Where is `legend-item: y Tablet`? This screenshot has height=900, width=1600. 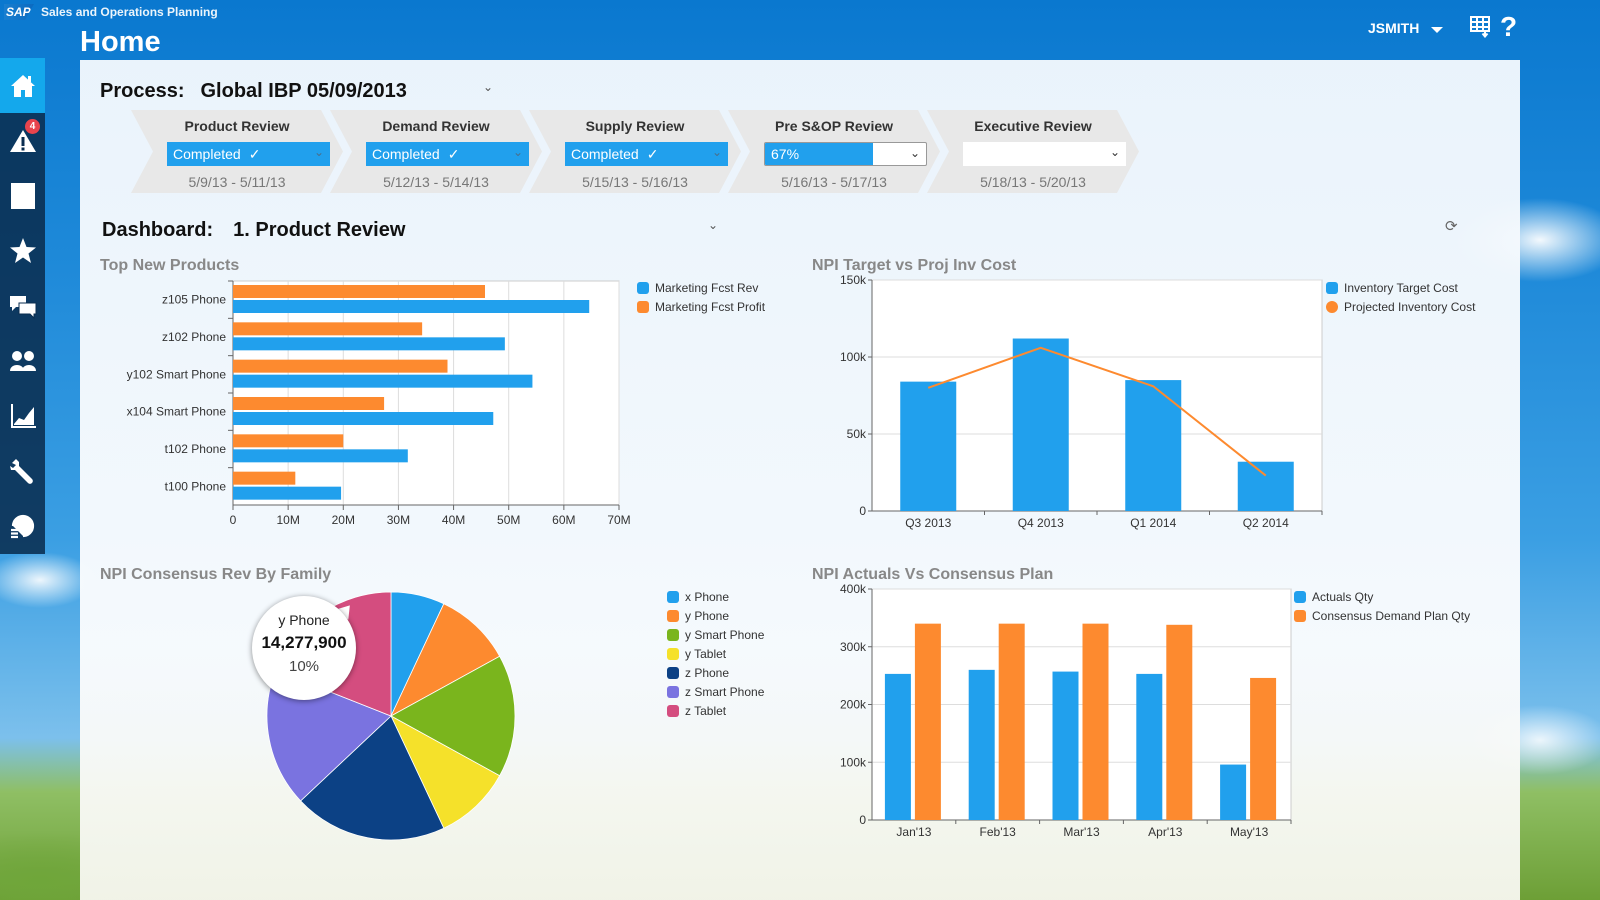 legend-item: y Tablet is located at coordinates (715, 653).